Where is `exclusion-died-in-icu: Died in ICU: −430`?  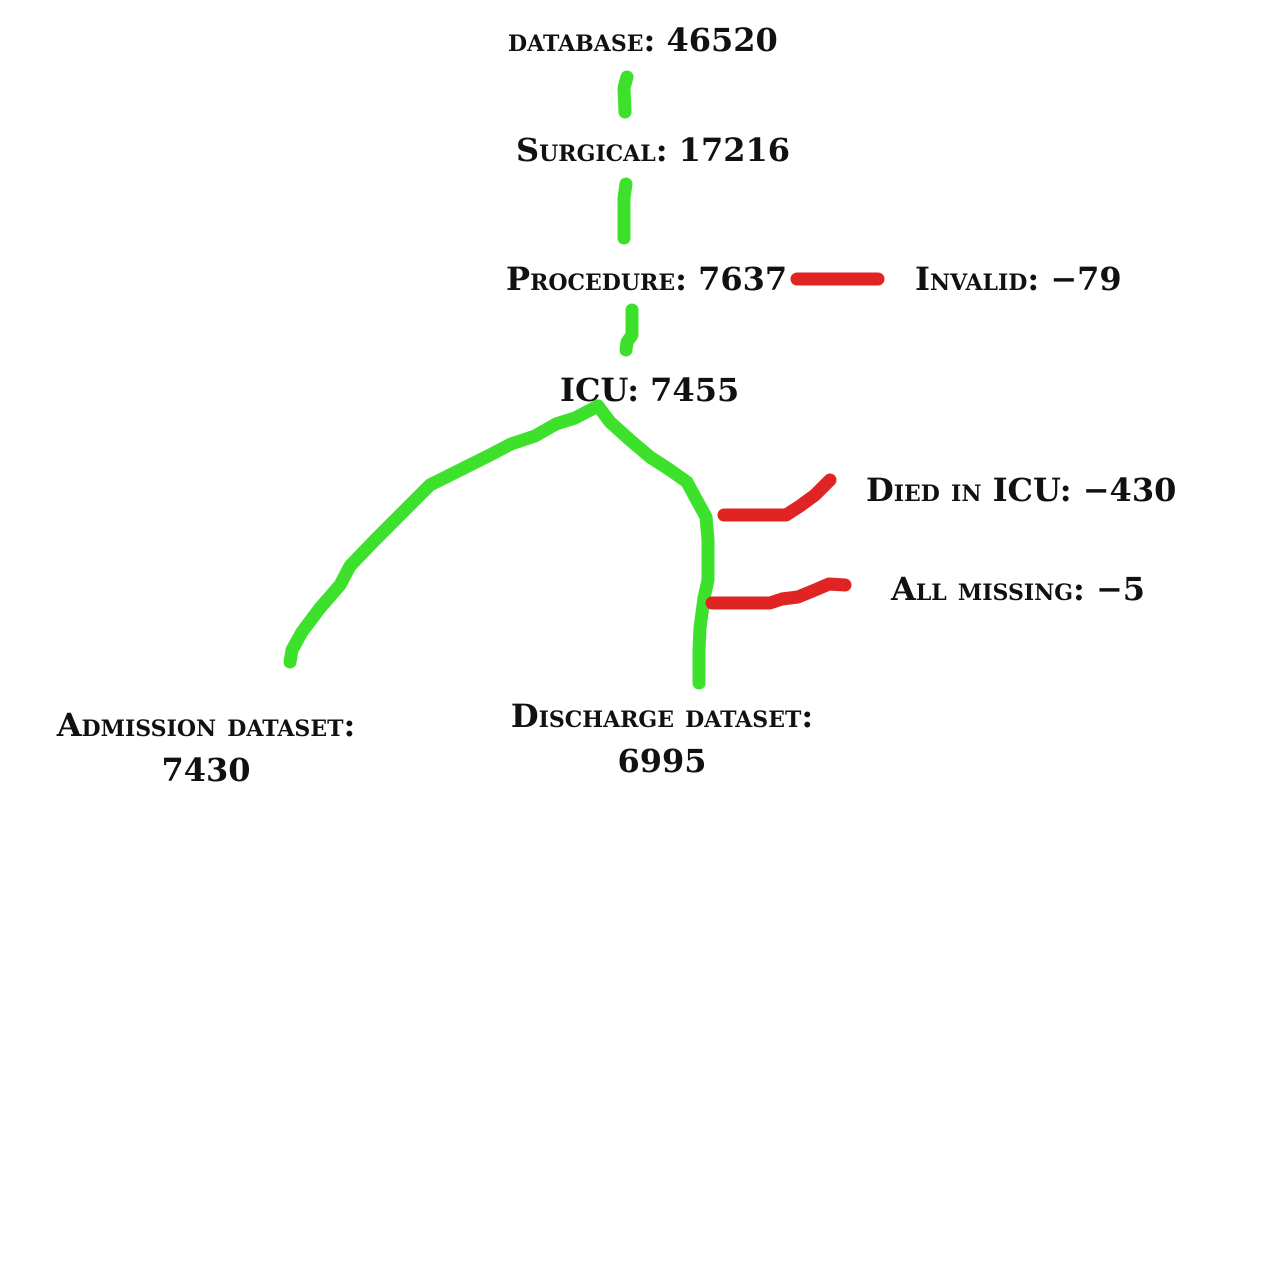
exclusion-died-in-icu: Died in ICU: −430 is located at coordinates (1021, 490).